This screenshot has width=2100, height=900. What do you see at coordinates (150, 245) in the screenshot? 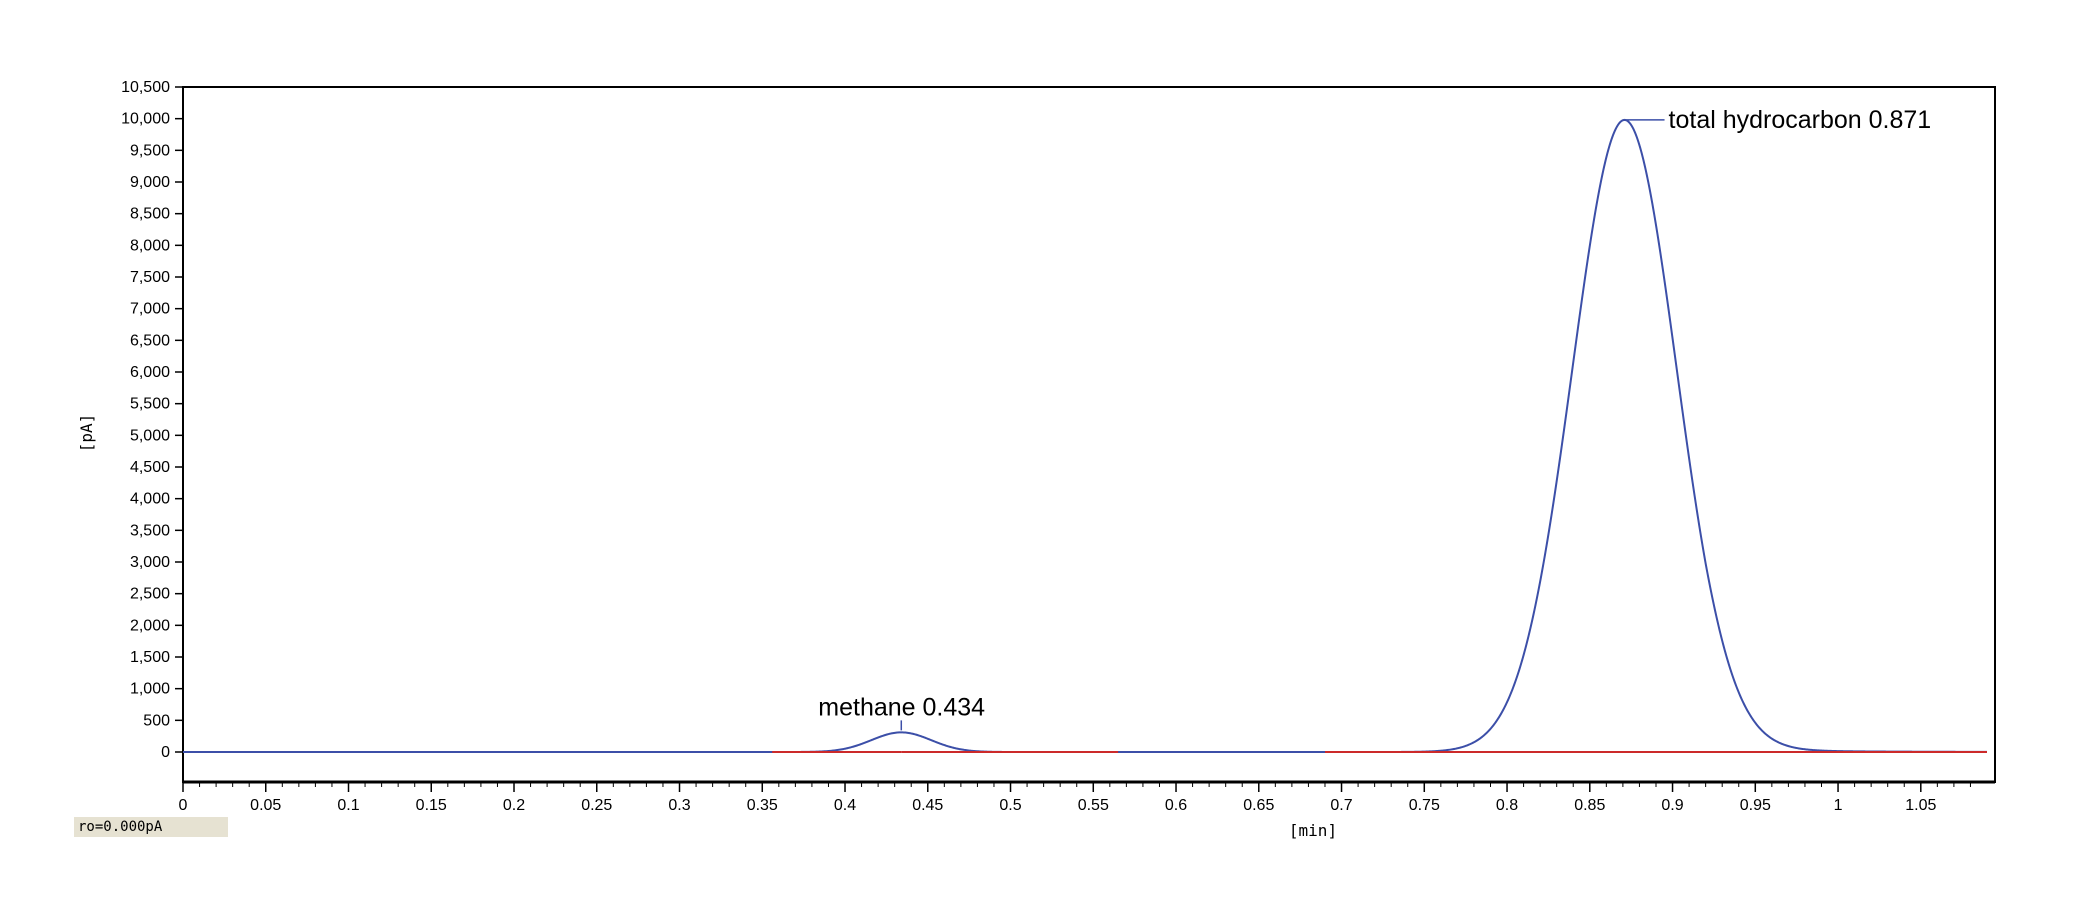
I see `y-tick-label: 8,000` at bounding box center [150, 245].